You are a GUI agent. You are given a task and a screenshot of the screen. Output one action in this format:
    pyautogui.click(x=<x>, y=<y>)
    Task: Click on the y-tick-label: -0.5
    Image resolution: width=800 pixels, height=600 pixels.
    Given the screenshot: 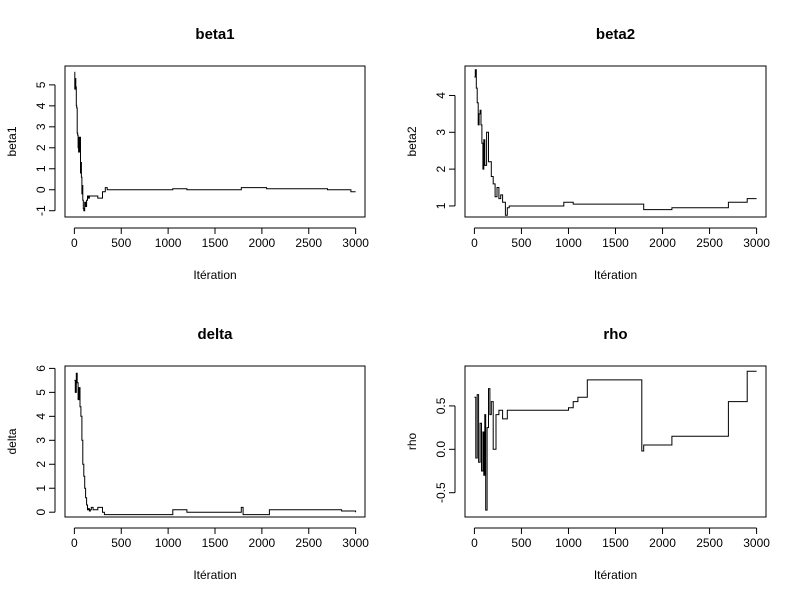 What is the action you would take?
    pyautogui.click(x=441, y=492)
    